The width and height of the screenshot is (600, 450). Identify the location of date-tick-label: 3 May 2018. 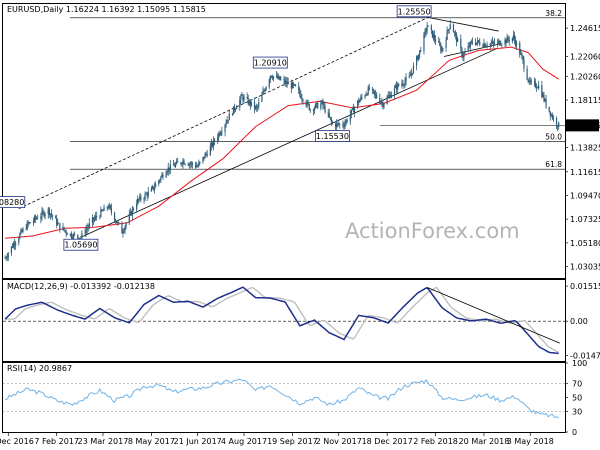
(530, 441).